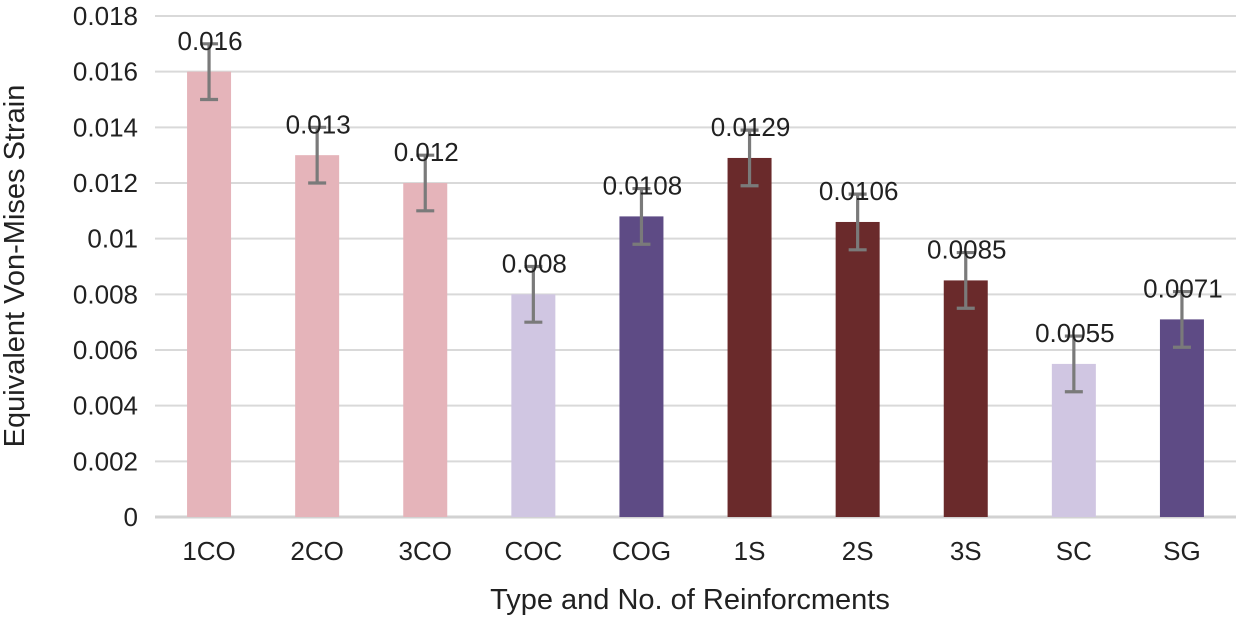  What do you see at coordinates (641, 216) in the screenshot?
I see `error-bar-COG` at bounding box center [641, 216].